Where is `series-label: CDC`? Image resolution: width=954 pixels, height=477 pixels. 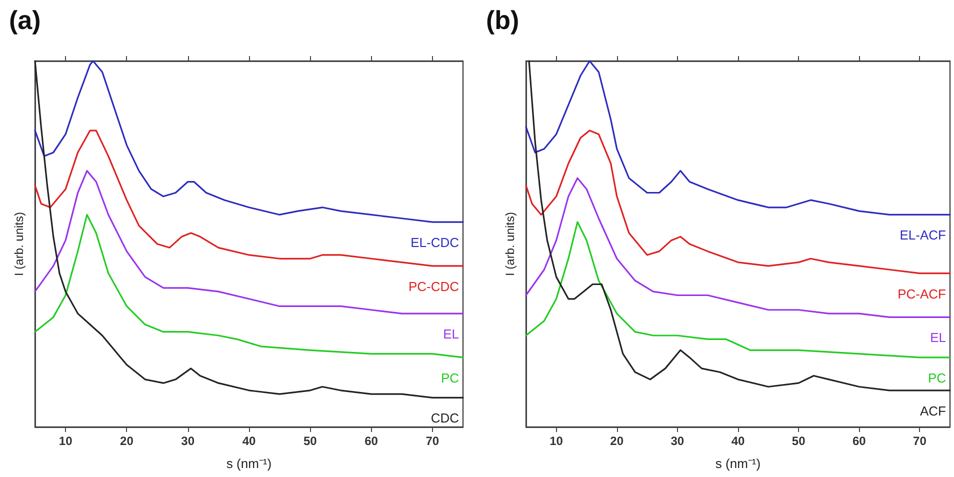
series-label: CDC is located at coordinates (444, 418).